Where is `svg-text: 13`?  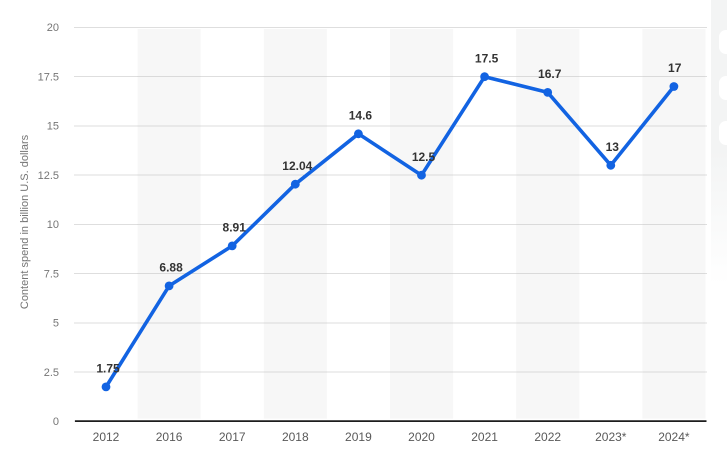 svg-text: 13 is located at coordinates (613, 147).